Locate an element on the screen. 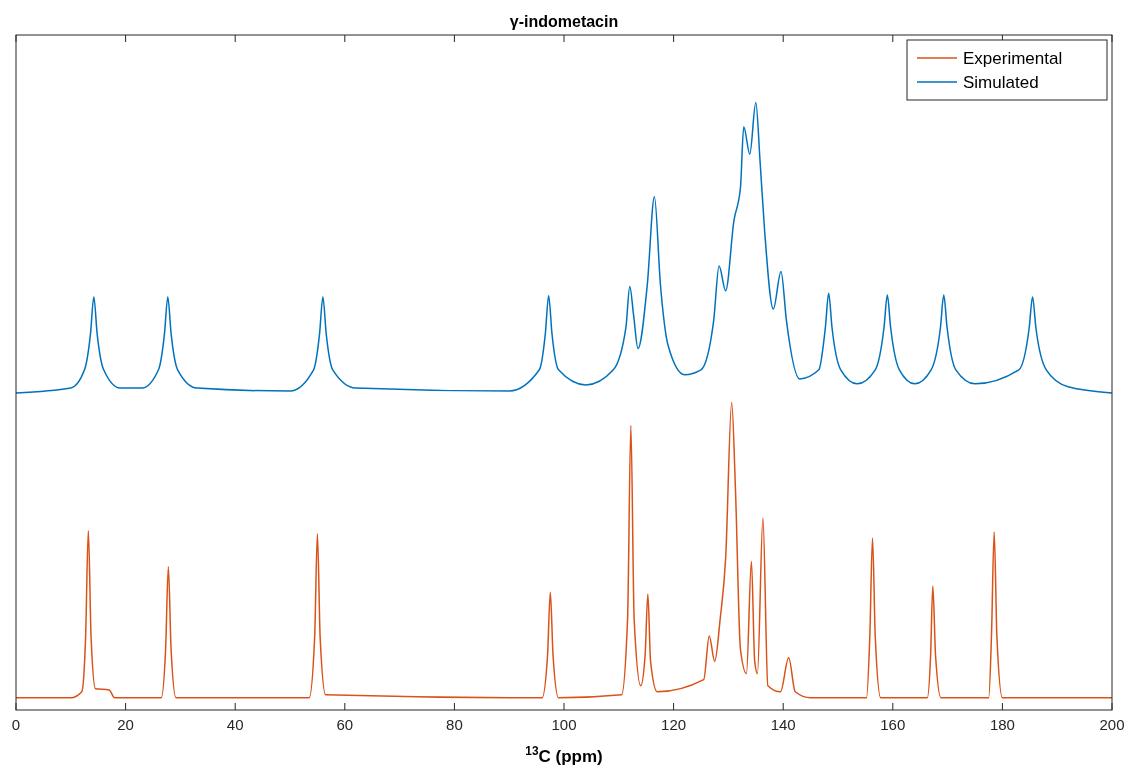 The height and width of the screenshot is (779, 1134). x-tick-label: 20 is located at coordinates (125, 724).